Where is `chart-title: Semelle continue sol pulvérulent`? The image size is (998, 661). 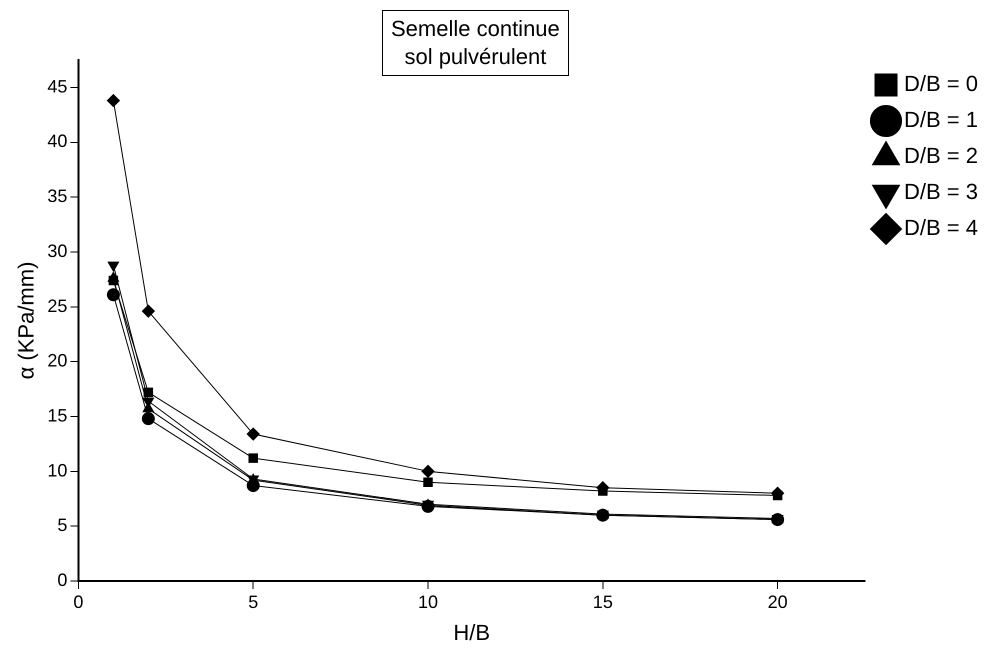
chart-title: Semelle continue sol pulvérulent is located at coordinates (475, 43).